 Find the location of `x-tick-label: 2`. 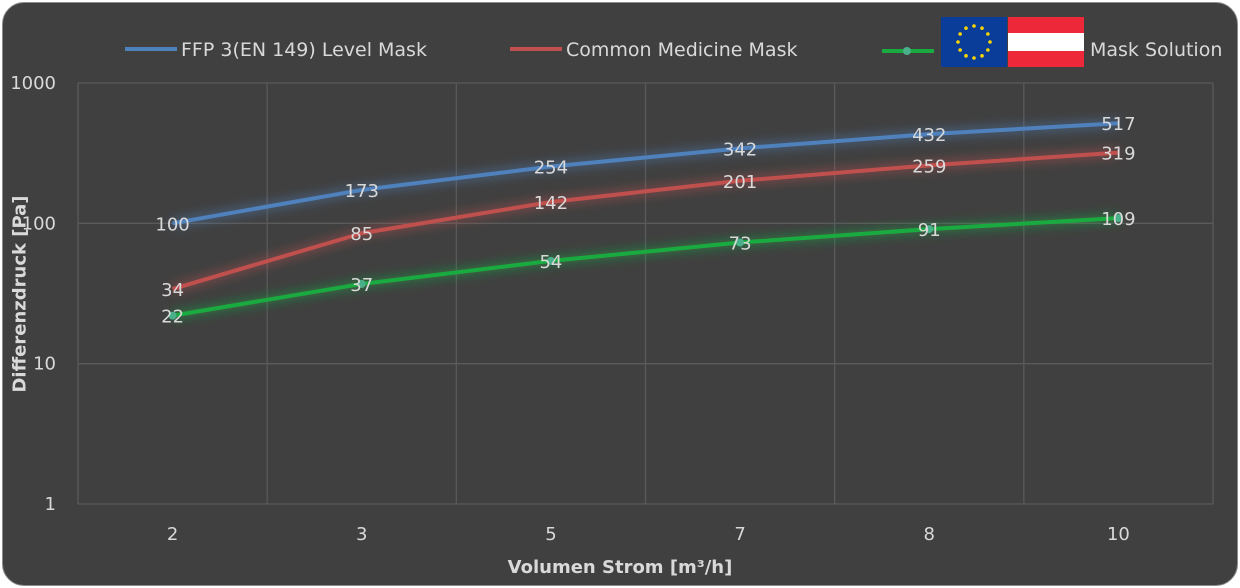

x-tick-label: 2 is located at coordinates (172, 534).